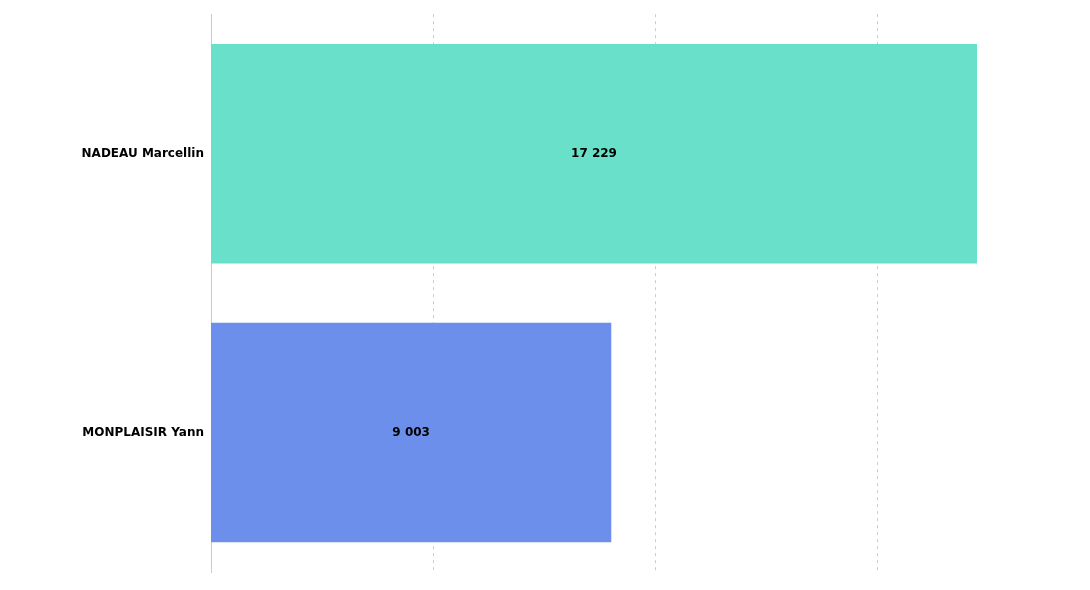 This screenshot has height=590, width=1090. Describe the element at coordinates (594, 152) in the screenshot. I see `data-label: 17 229` at that location.